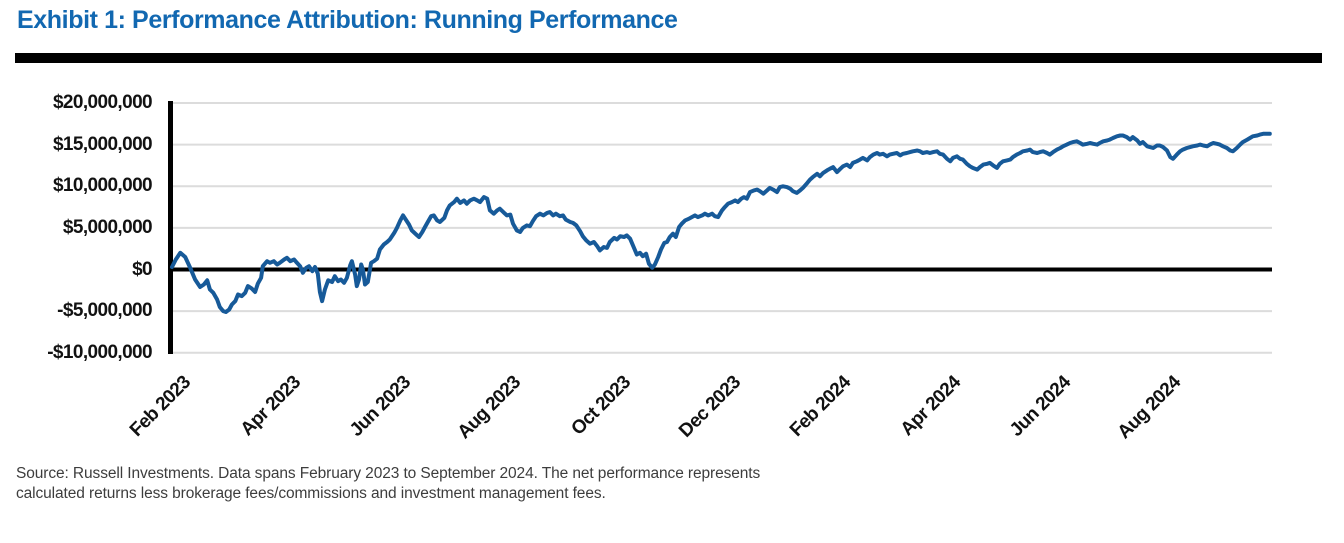 The height and width of the screenshot is (543, 1344). I want to click on y-axis-tick-label: $15,000,000, so click(102, 144).